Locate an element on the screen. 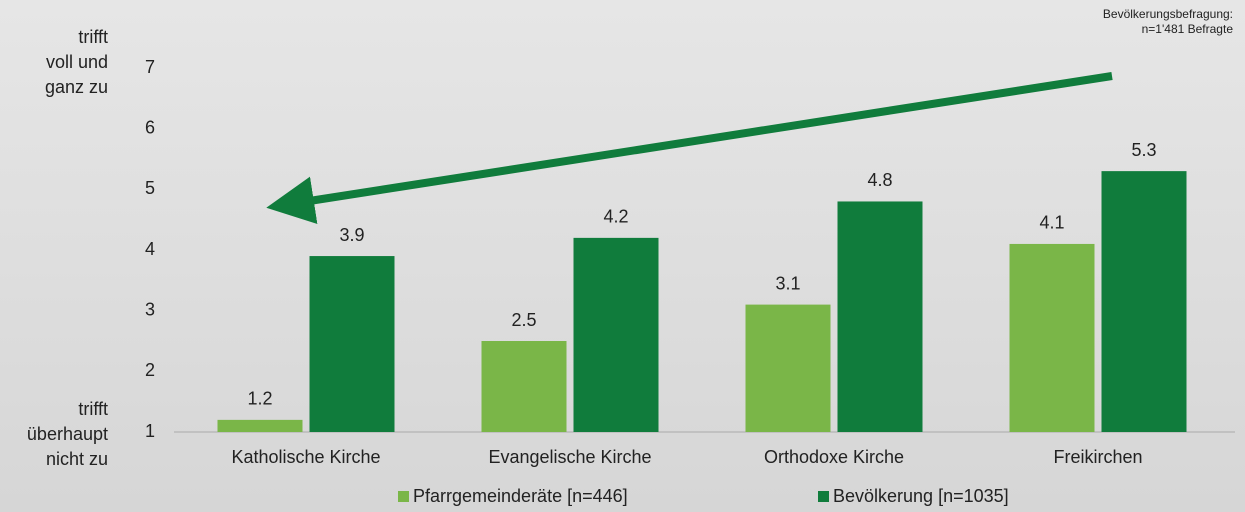  value-label: 2.5 is located at coordinates (523, 320).